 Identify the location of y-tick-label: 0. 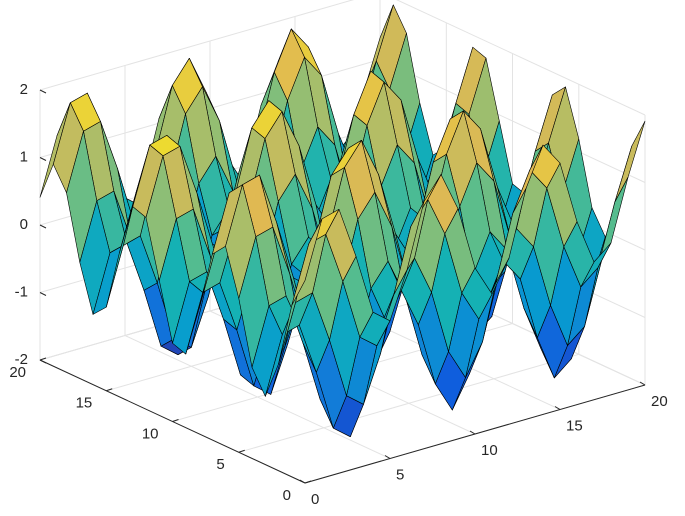
(287, 495).